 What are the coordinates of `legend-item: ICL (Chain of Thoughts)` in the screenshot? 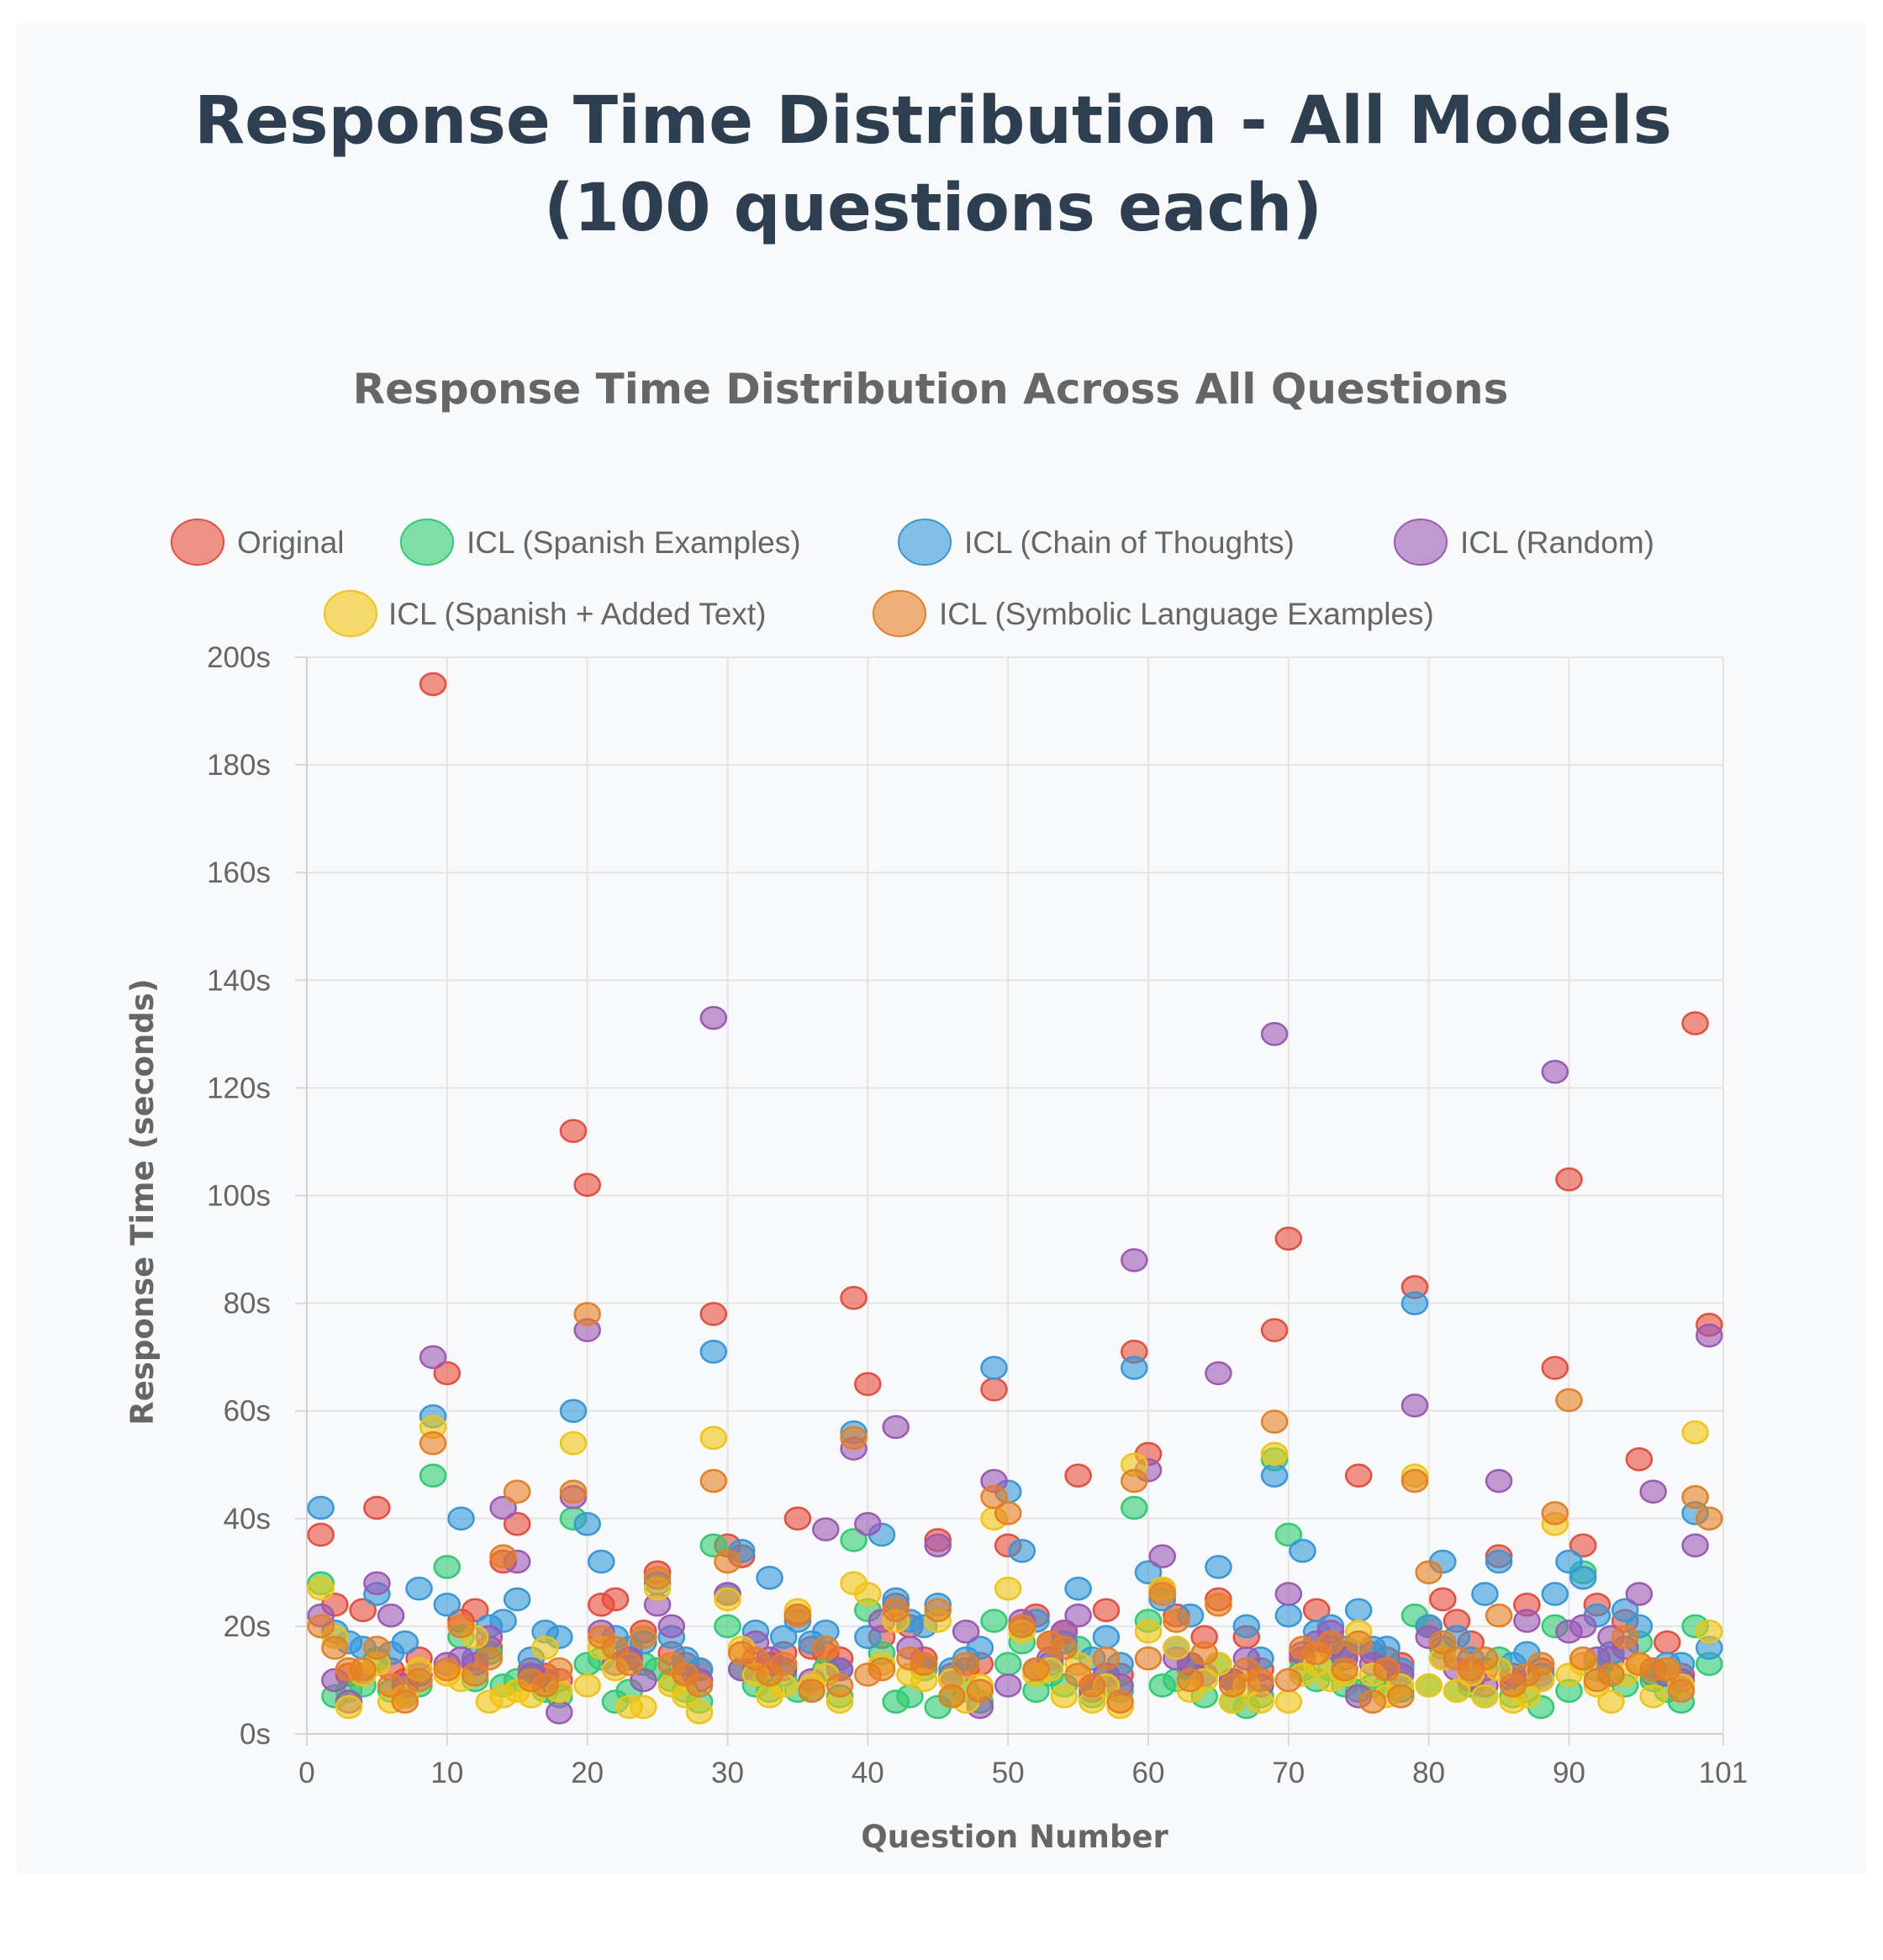 It's located at (1096, 542).